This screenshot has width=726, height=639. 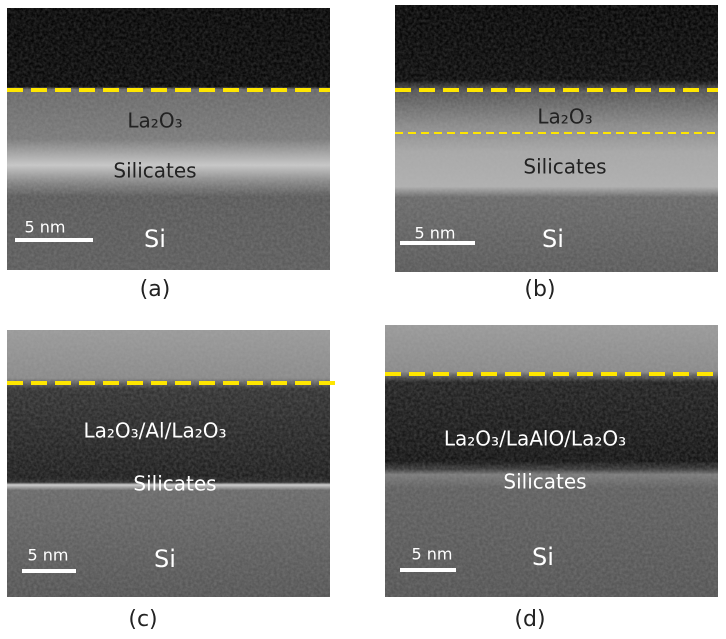 I want to click on panel-caption: (b), so click(x=539, y=289).